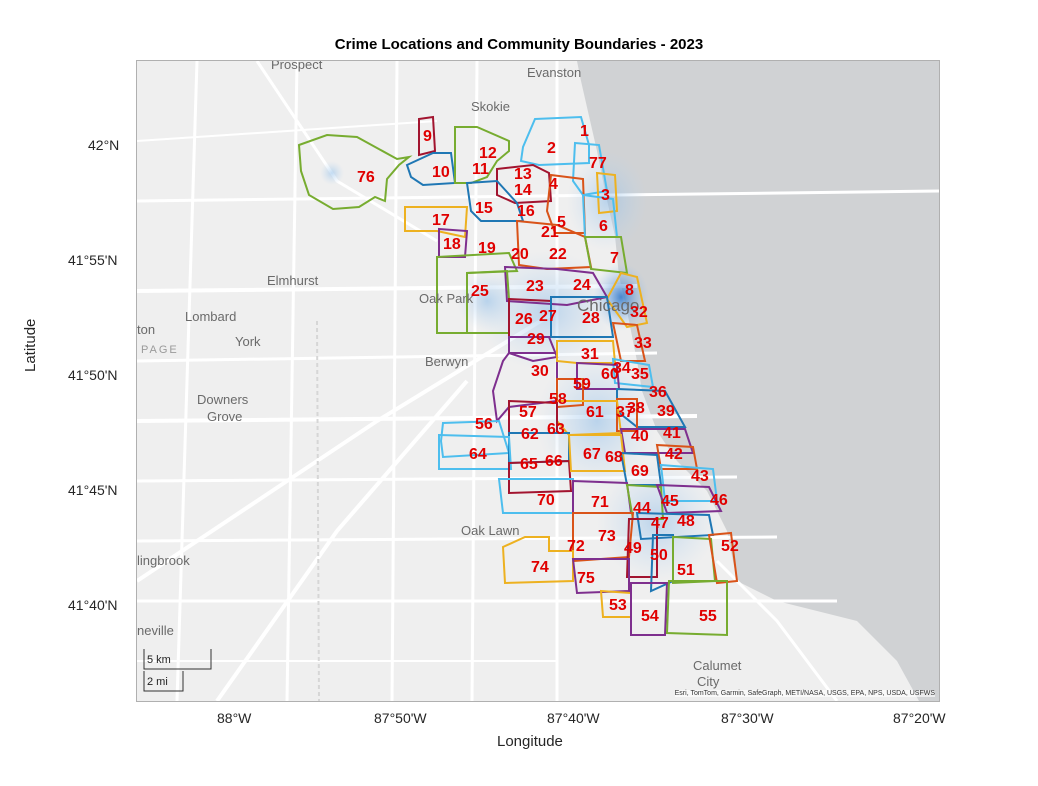 Image resolution: width=1038 pixels, height=786 pixels. I want to click on community-label-29: 29, so click(536, 339).